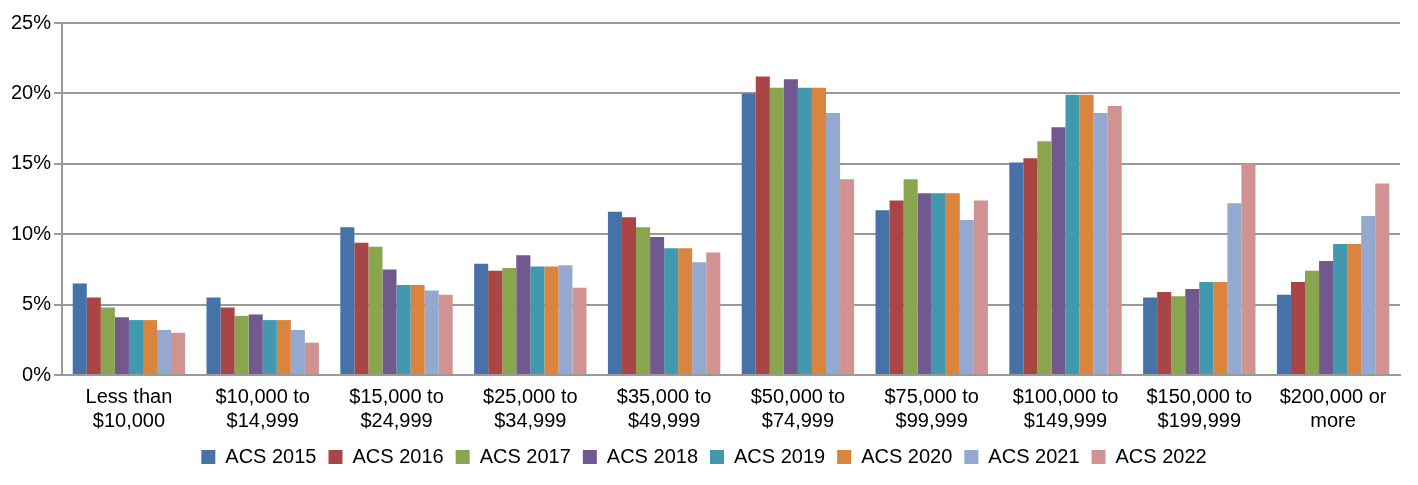 Image resolution: width=1418 pixels, height=485 pixels. I want to click on legend-label: ACS 2020, so click(907, 455).